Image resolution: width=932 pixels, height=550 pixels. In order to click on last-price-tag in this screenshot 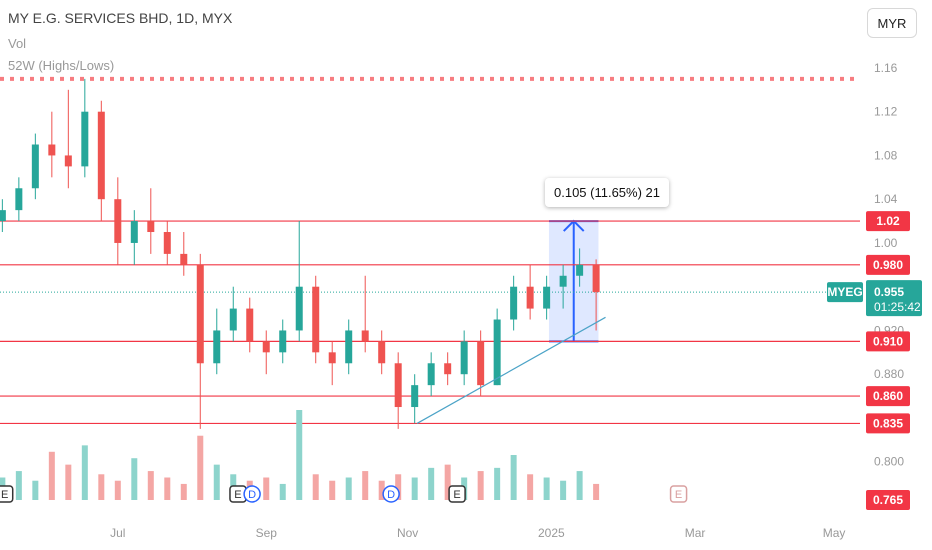, I will do `click(894, 298)`.